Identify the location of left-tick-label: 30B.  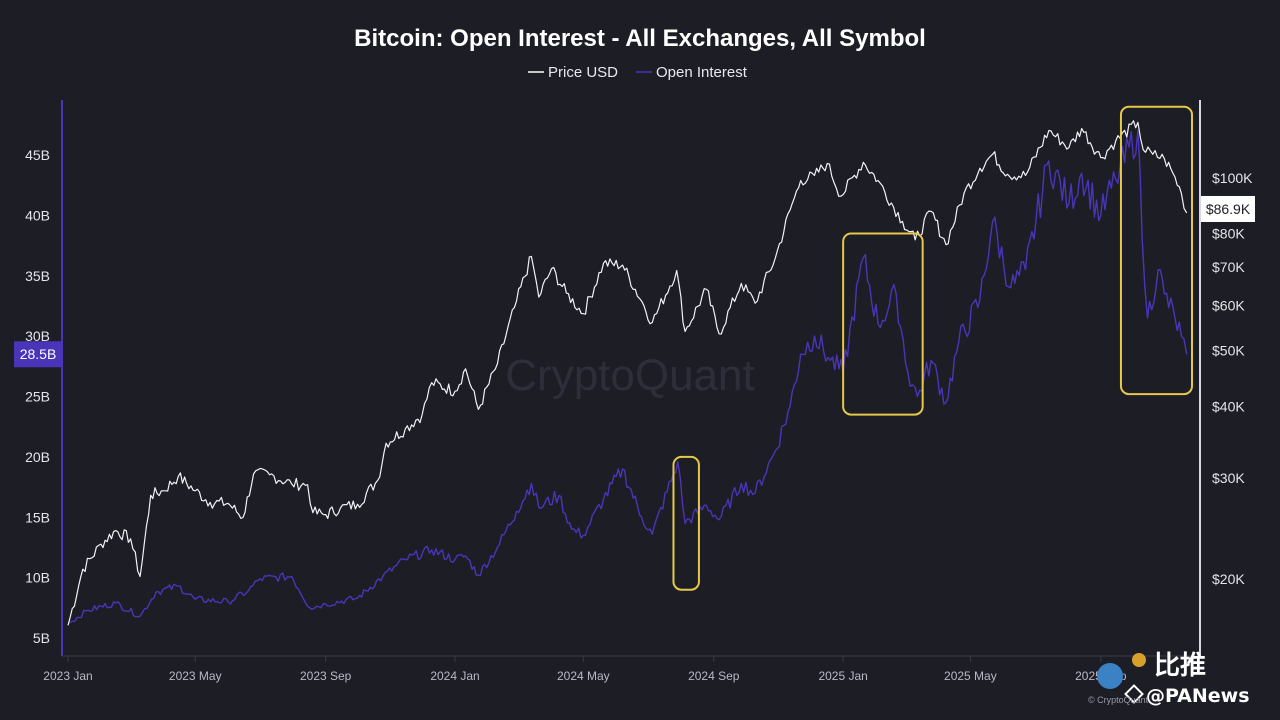
(37, 336).